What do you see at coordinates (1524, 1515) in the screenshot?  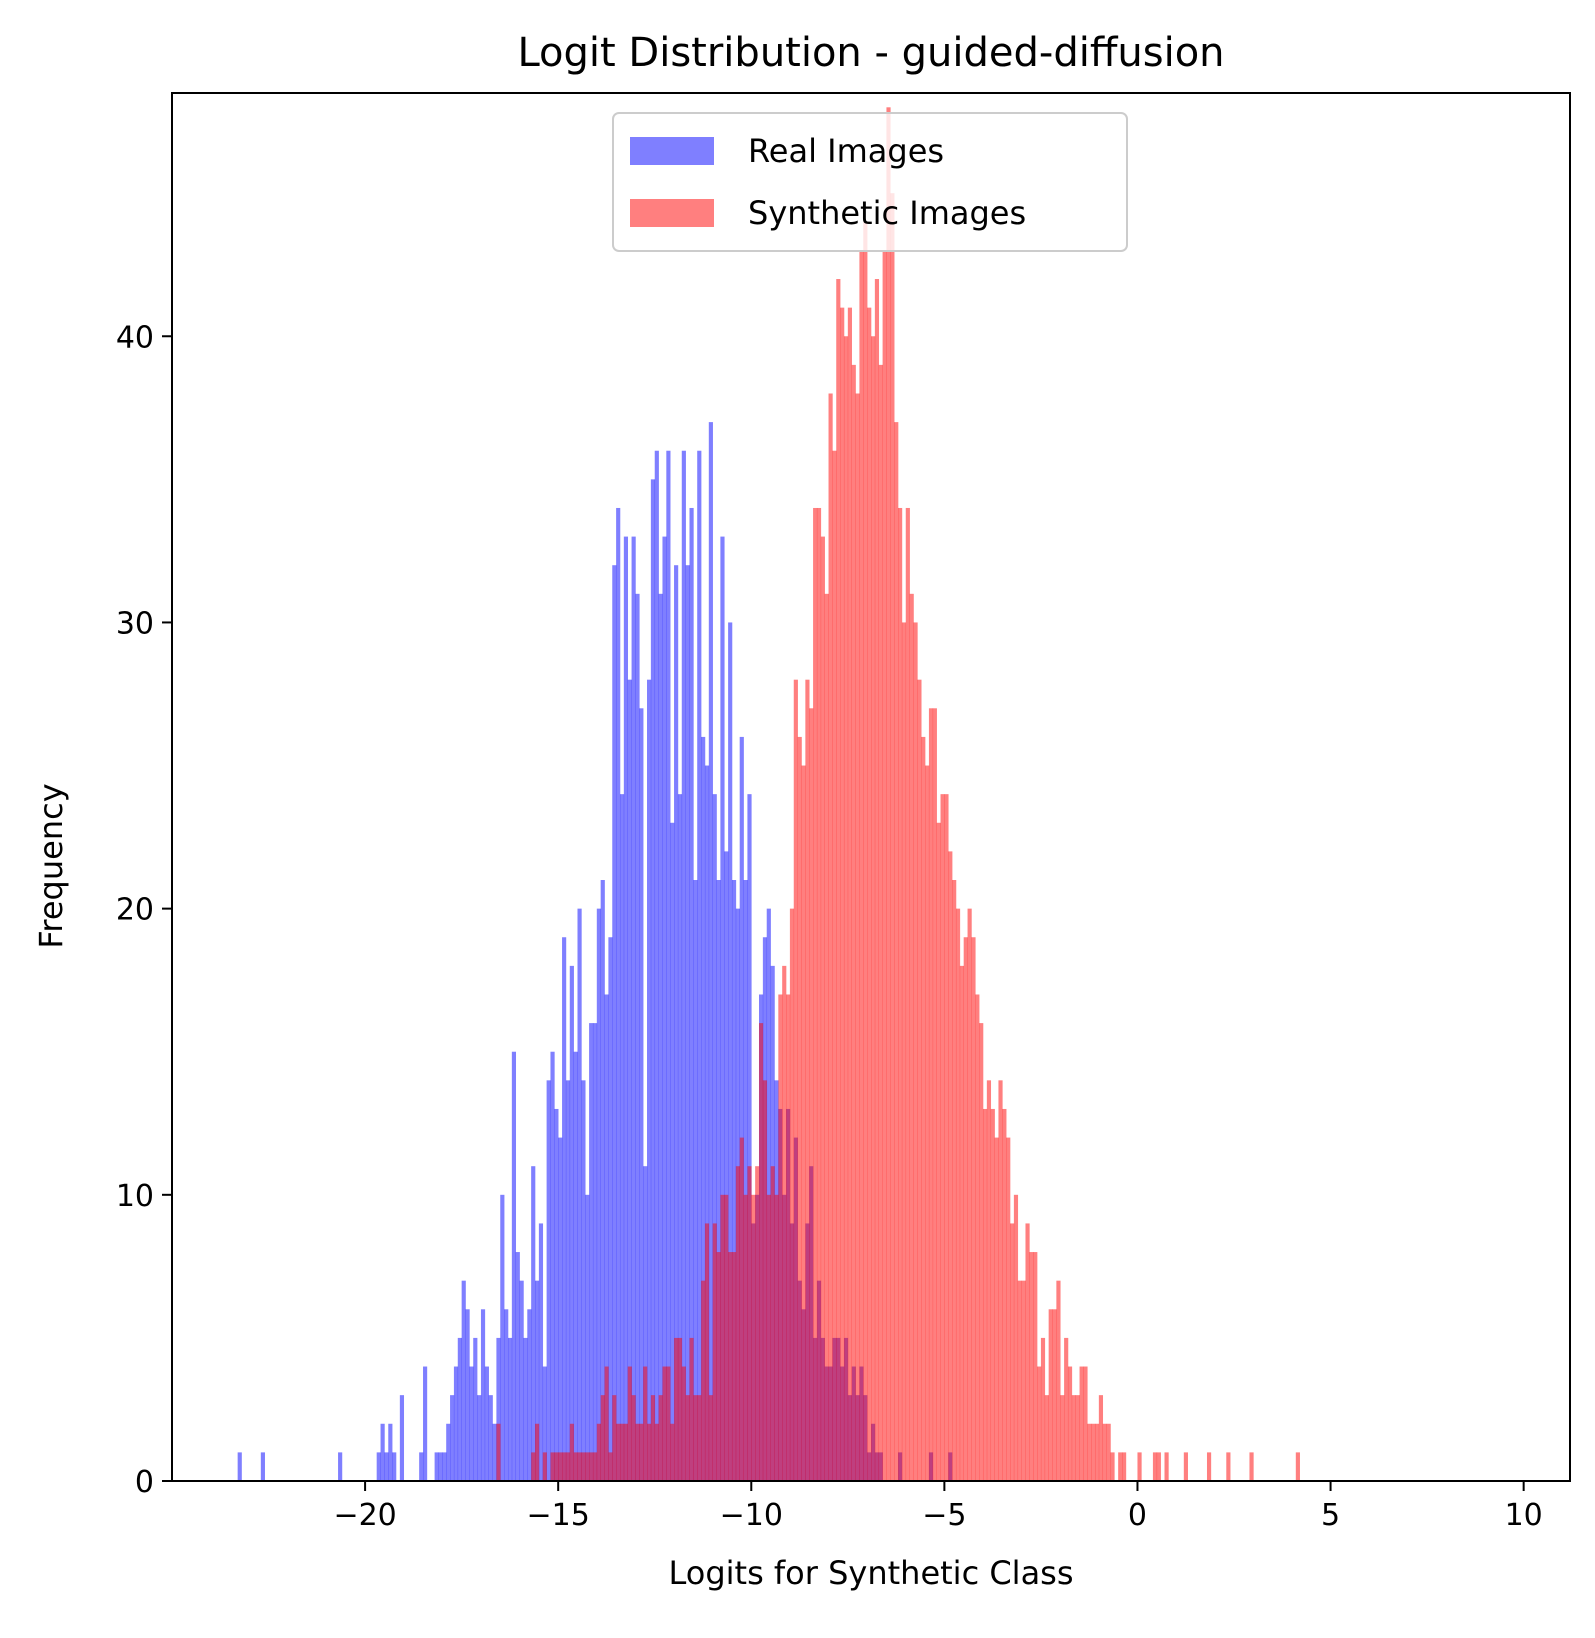 I see `x-tick-label: 10` at bounding box center [1524, 1515].